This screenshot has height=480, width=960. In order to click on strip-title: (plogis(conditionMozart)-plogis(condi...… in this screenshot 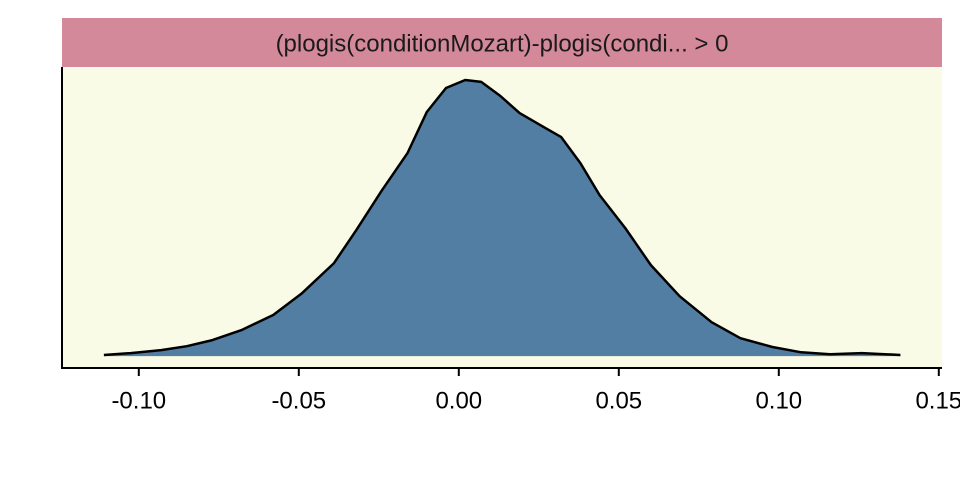, I will do `click(502, 43)`.